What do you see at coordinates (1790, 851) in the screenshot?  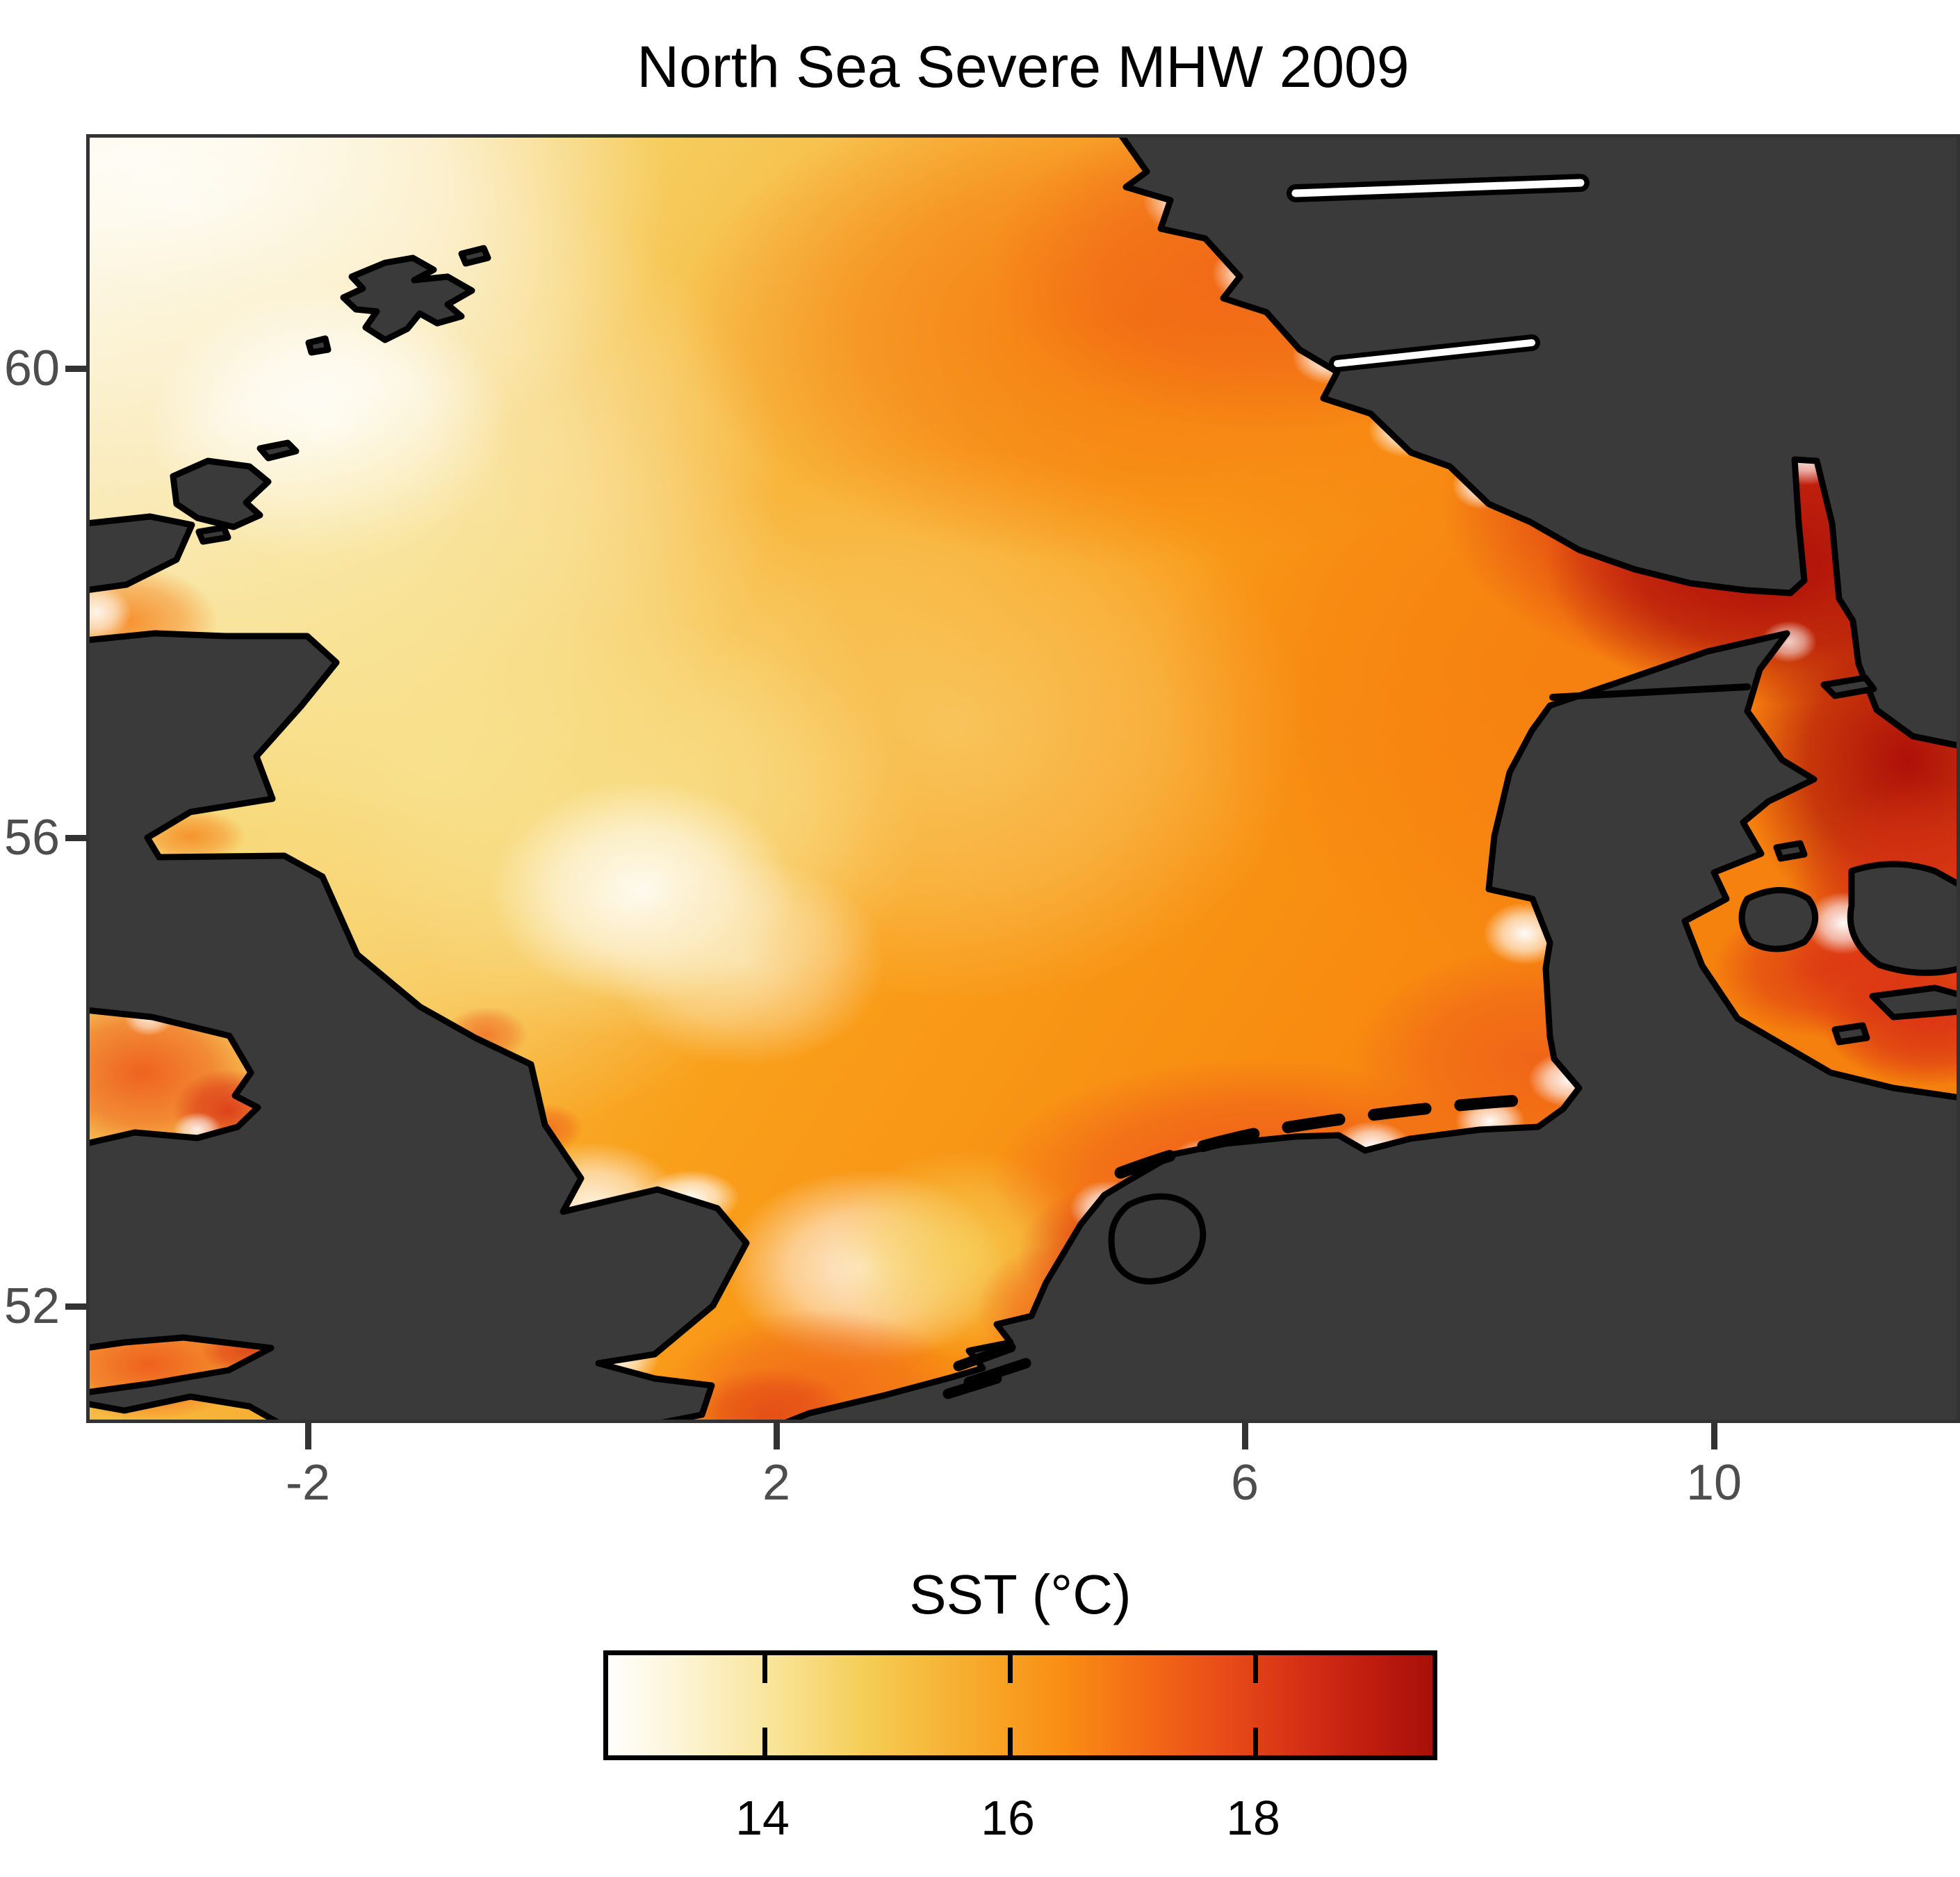 I see `land-samso-island` at bounding box center [1790, 851].